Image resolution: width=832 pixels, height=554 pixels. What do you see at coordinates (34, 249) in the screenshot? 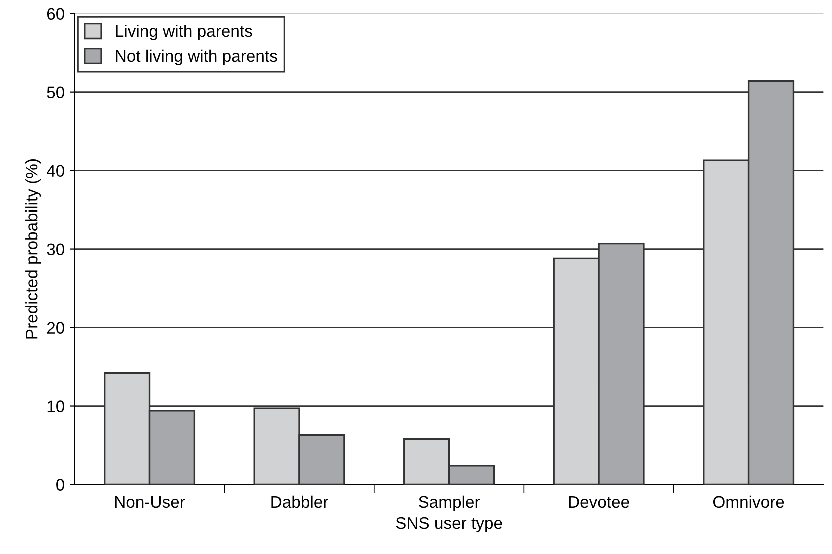
I see `y-axis-title: Predicted probability (%)` at bounding box center [34, 249].